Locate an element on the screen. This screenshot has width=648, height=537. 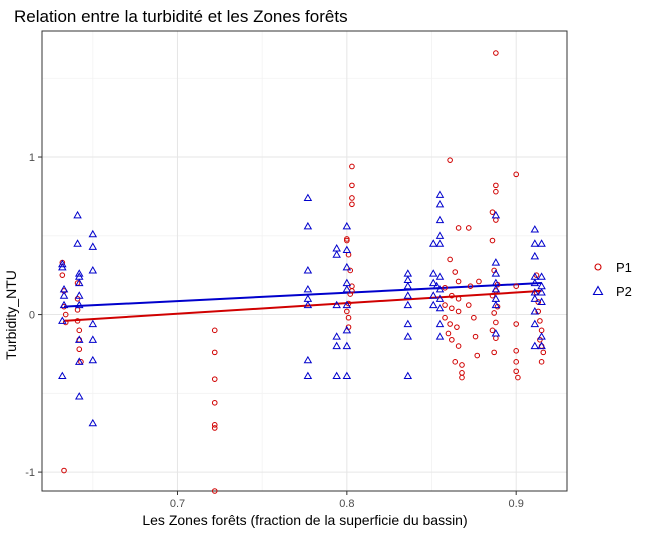
legend-triangle-icon is located at coordinates (598, 291).